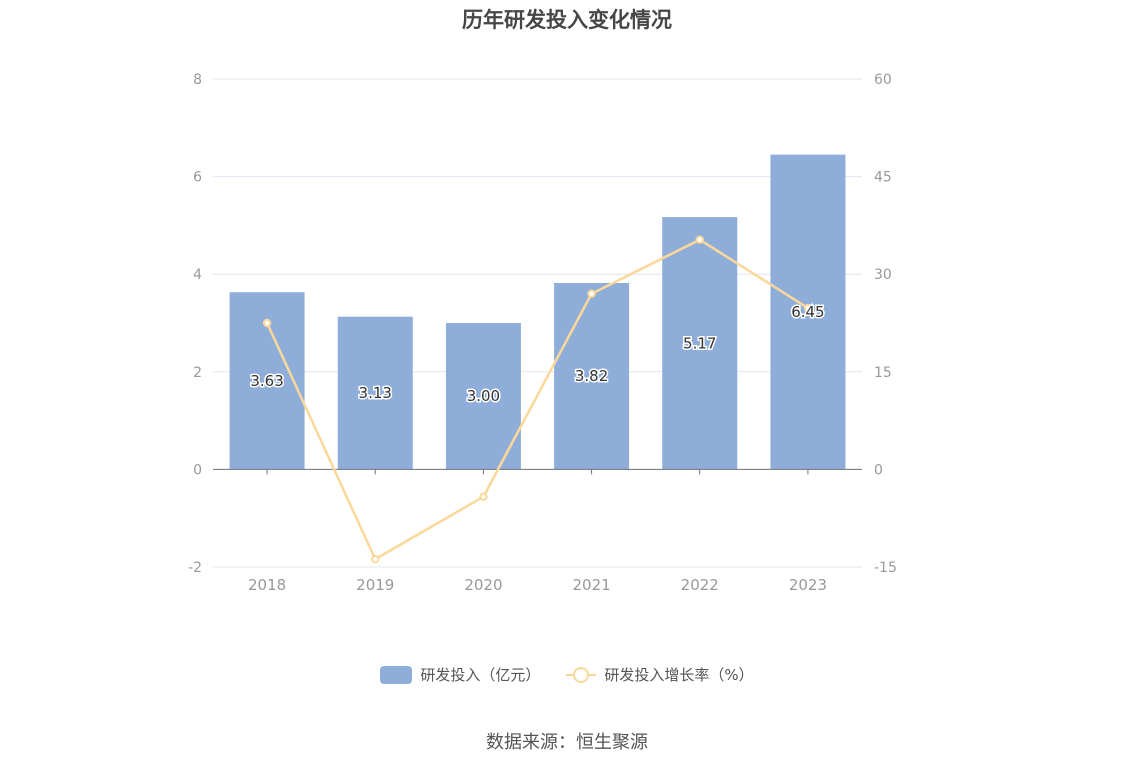 The width and height of the screenshot is (1134, 766). What do you see at coordinates (197, 275) in the screenshot?
I see `y-left-tick-label: 4` at bounding box center [197, 275].